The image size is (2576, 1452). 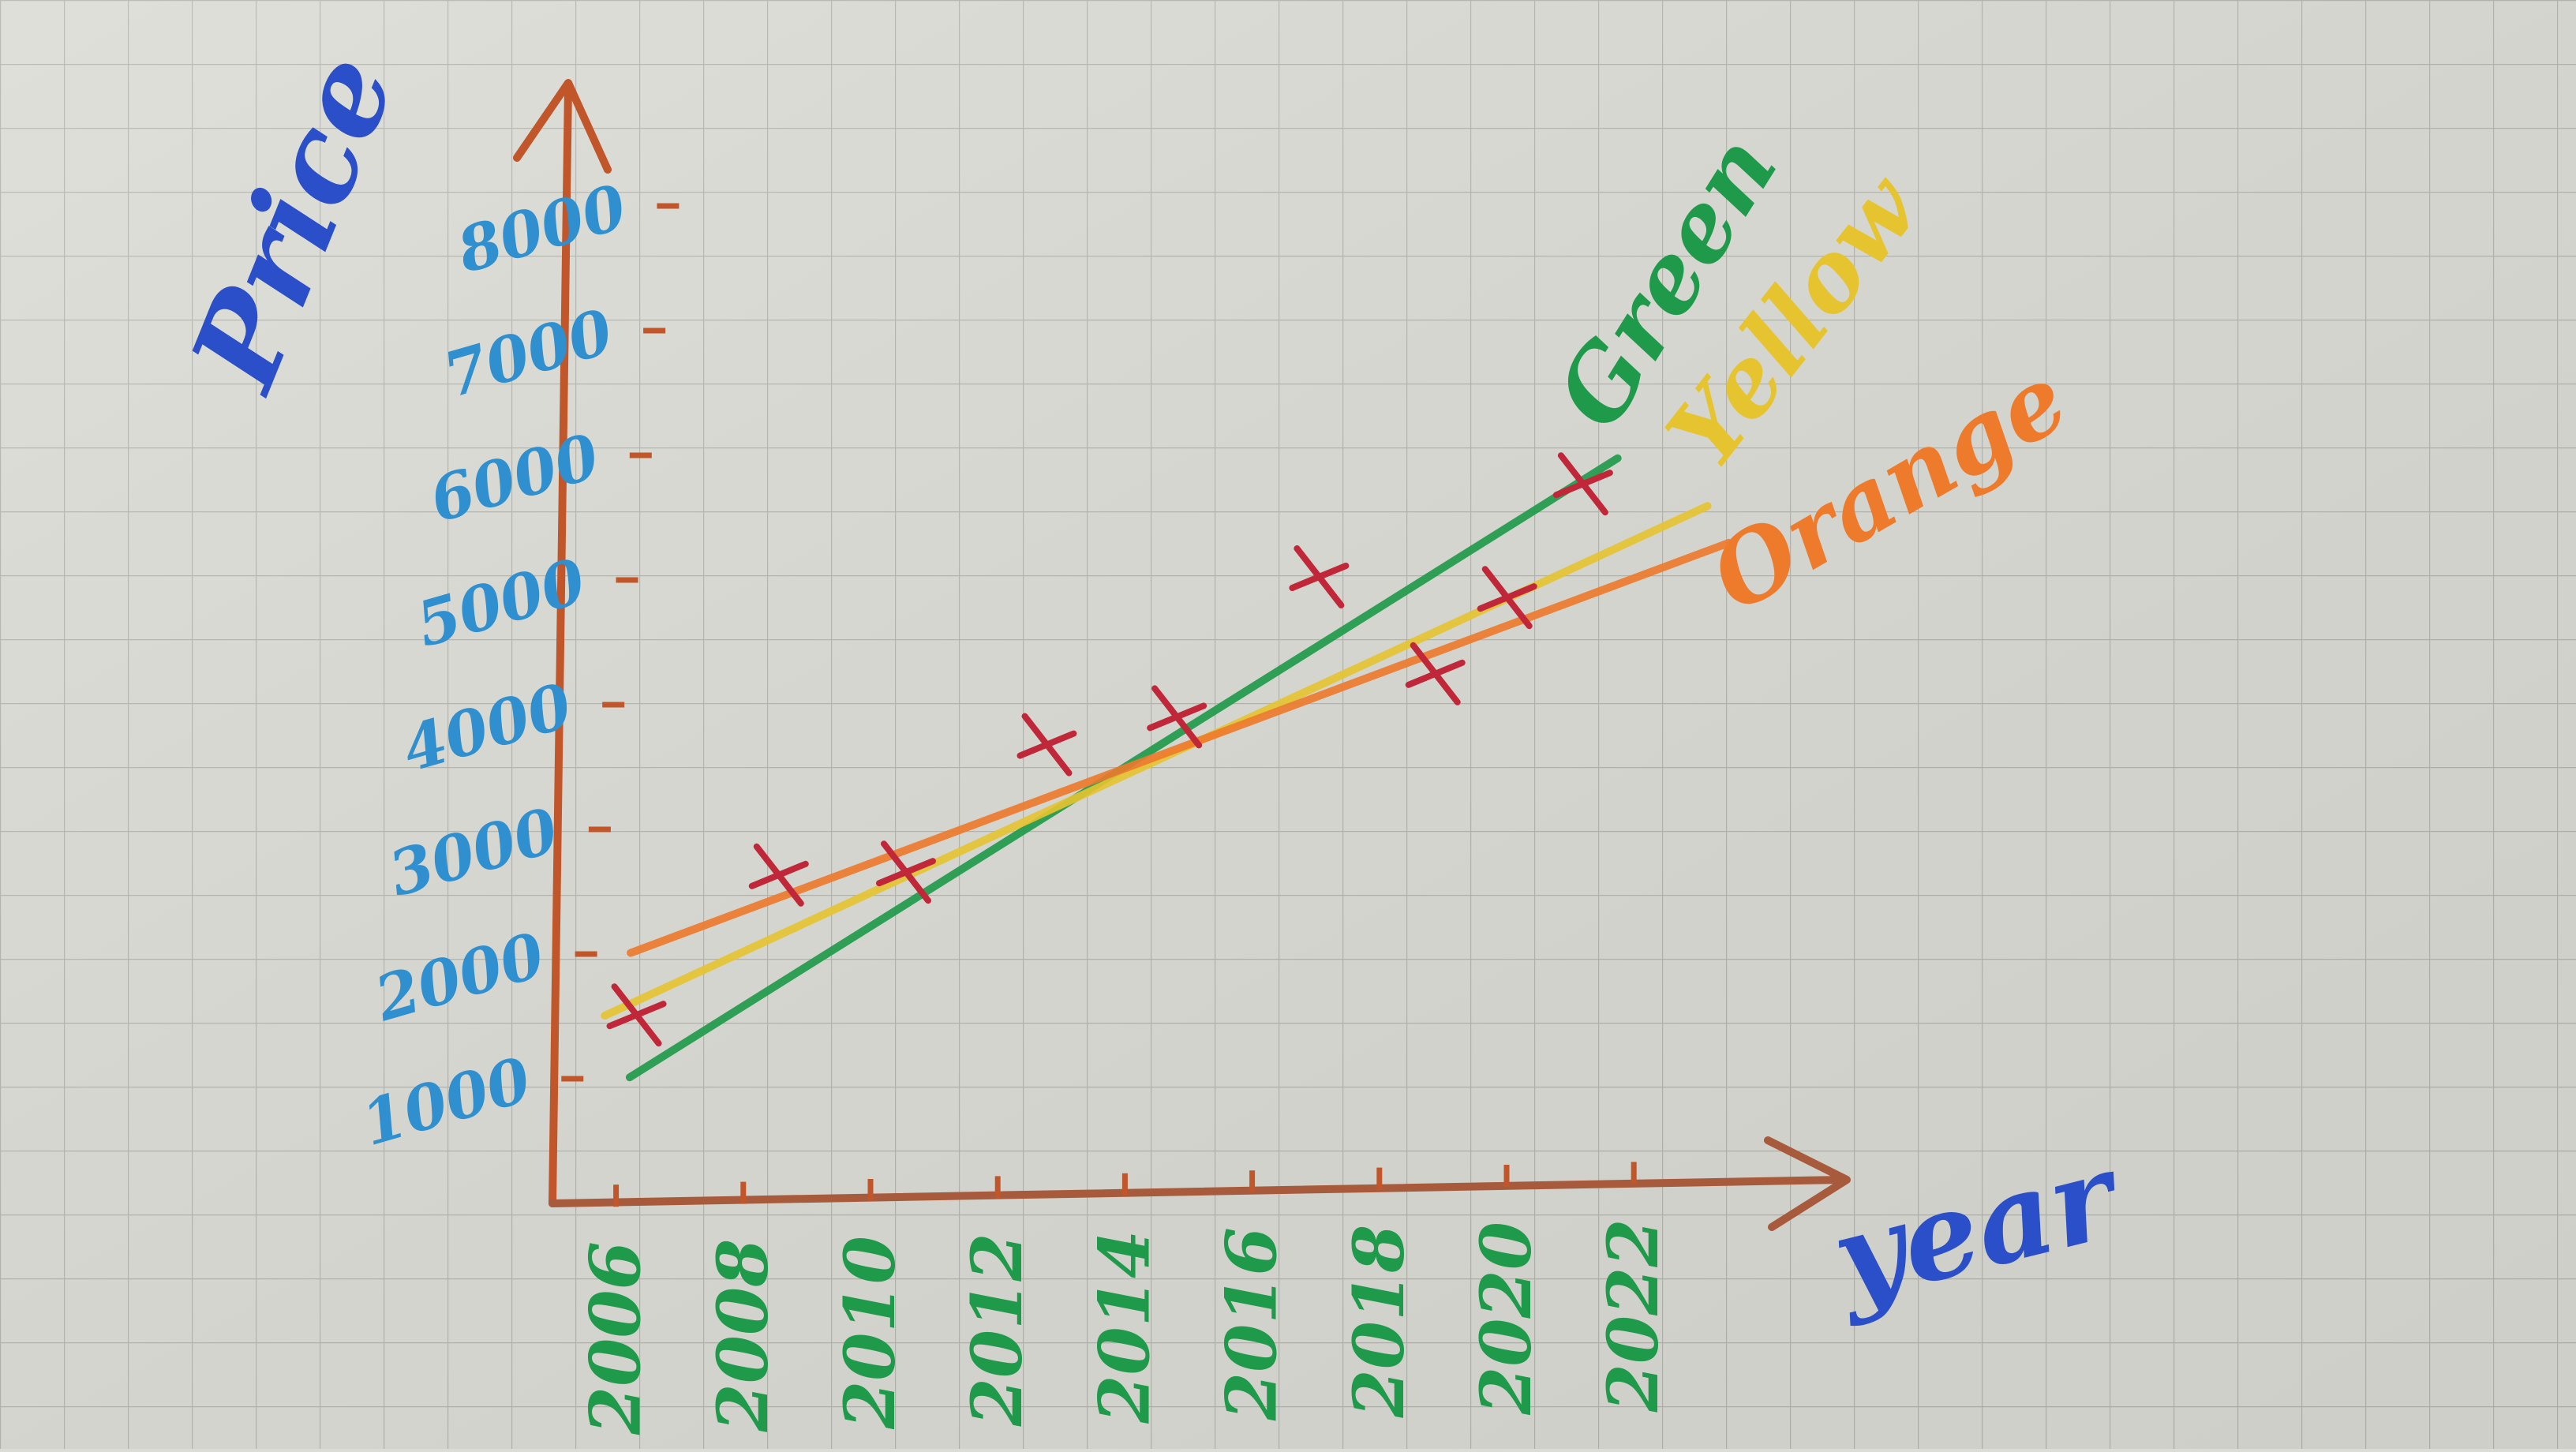 What do you see at coordinates (1379, 1322) in the screenshot?
I see `x-tick-label: 2018` at bounding box center [1379, 1322].